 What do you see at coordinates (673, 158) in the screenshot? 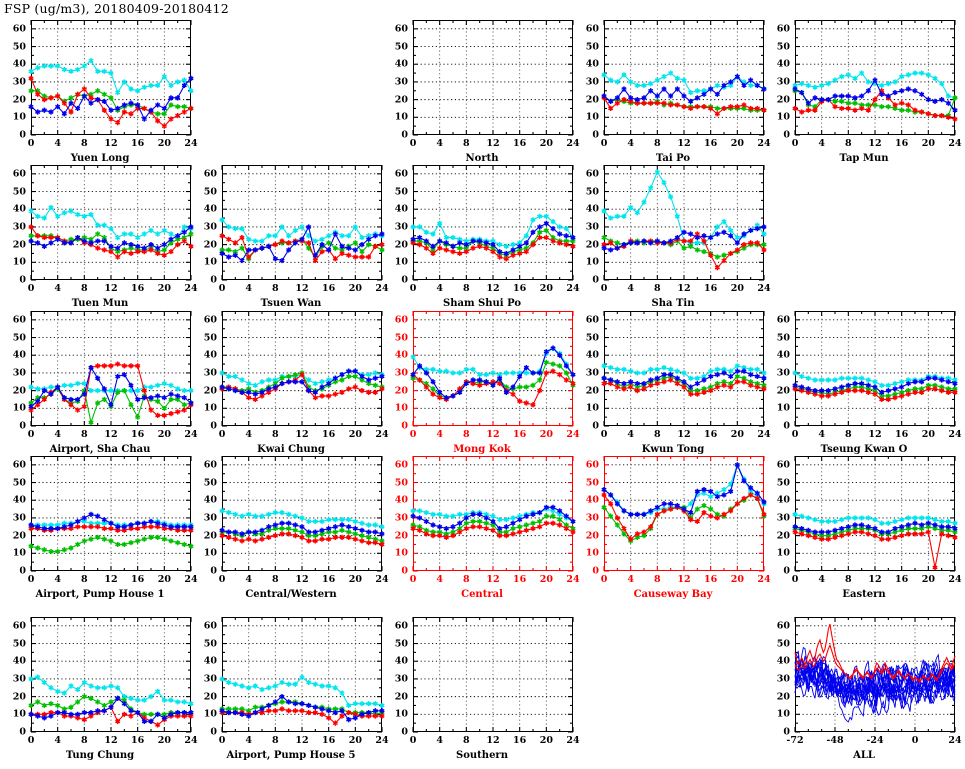
I see `panel-title: Tai Po` at bounding box center [673, 158].